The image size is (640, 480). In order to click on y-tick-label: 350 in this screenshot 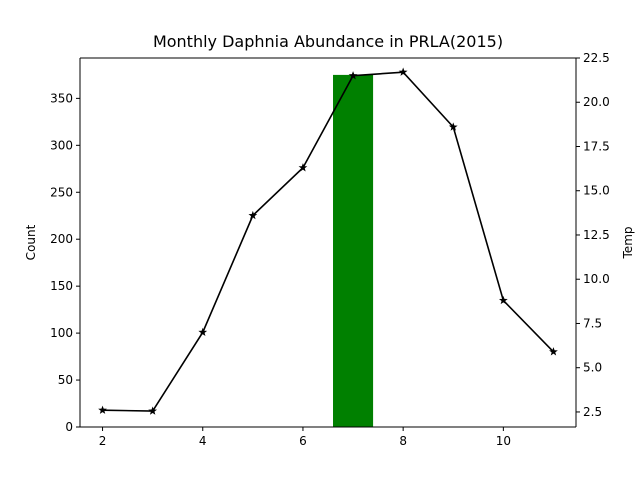, I will do `click(61, 98)`.